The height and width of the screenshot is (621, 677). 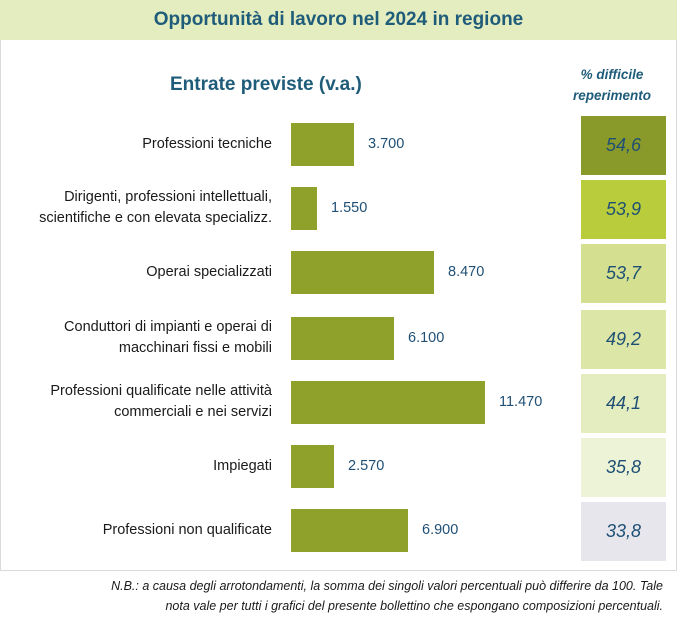 I want to click on pct-value-box: 54,6, so click(x=623, y=145).